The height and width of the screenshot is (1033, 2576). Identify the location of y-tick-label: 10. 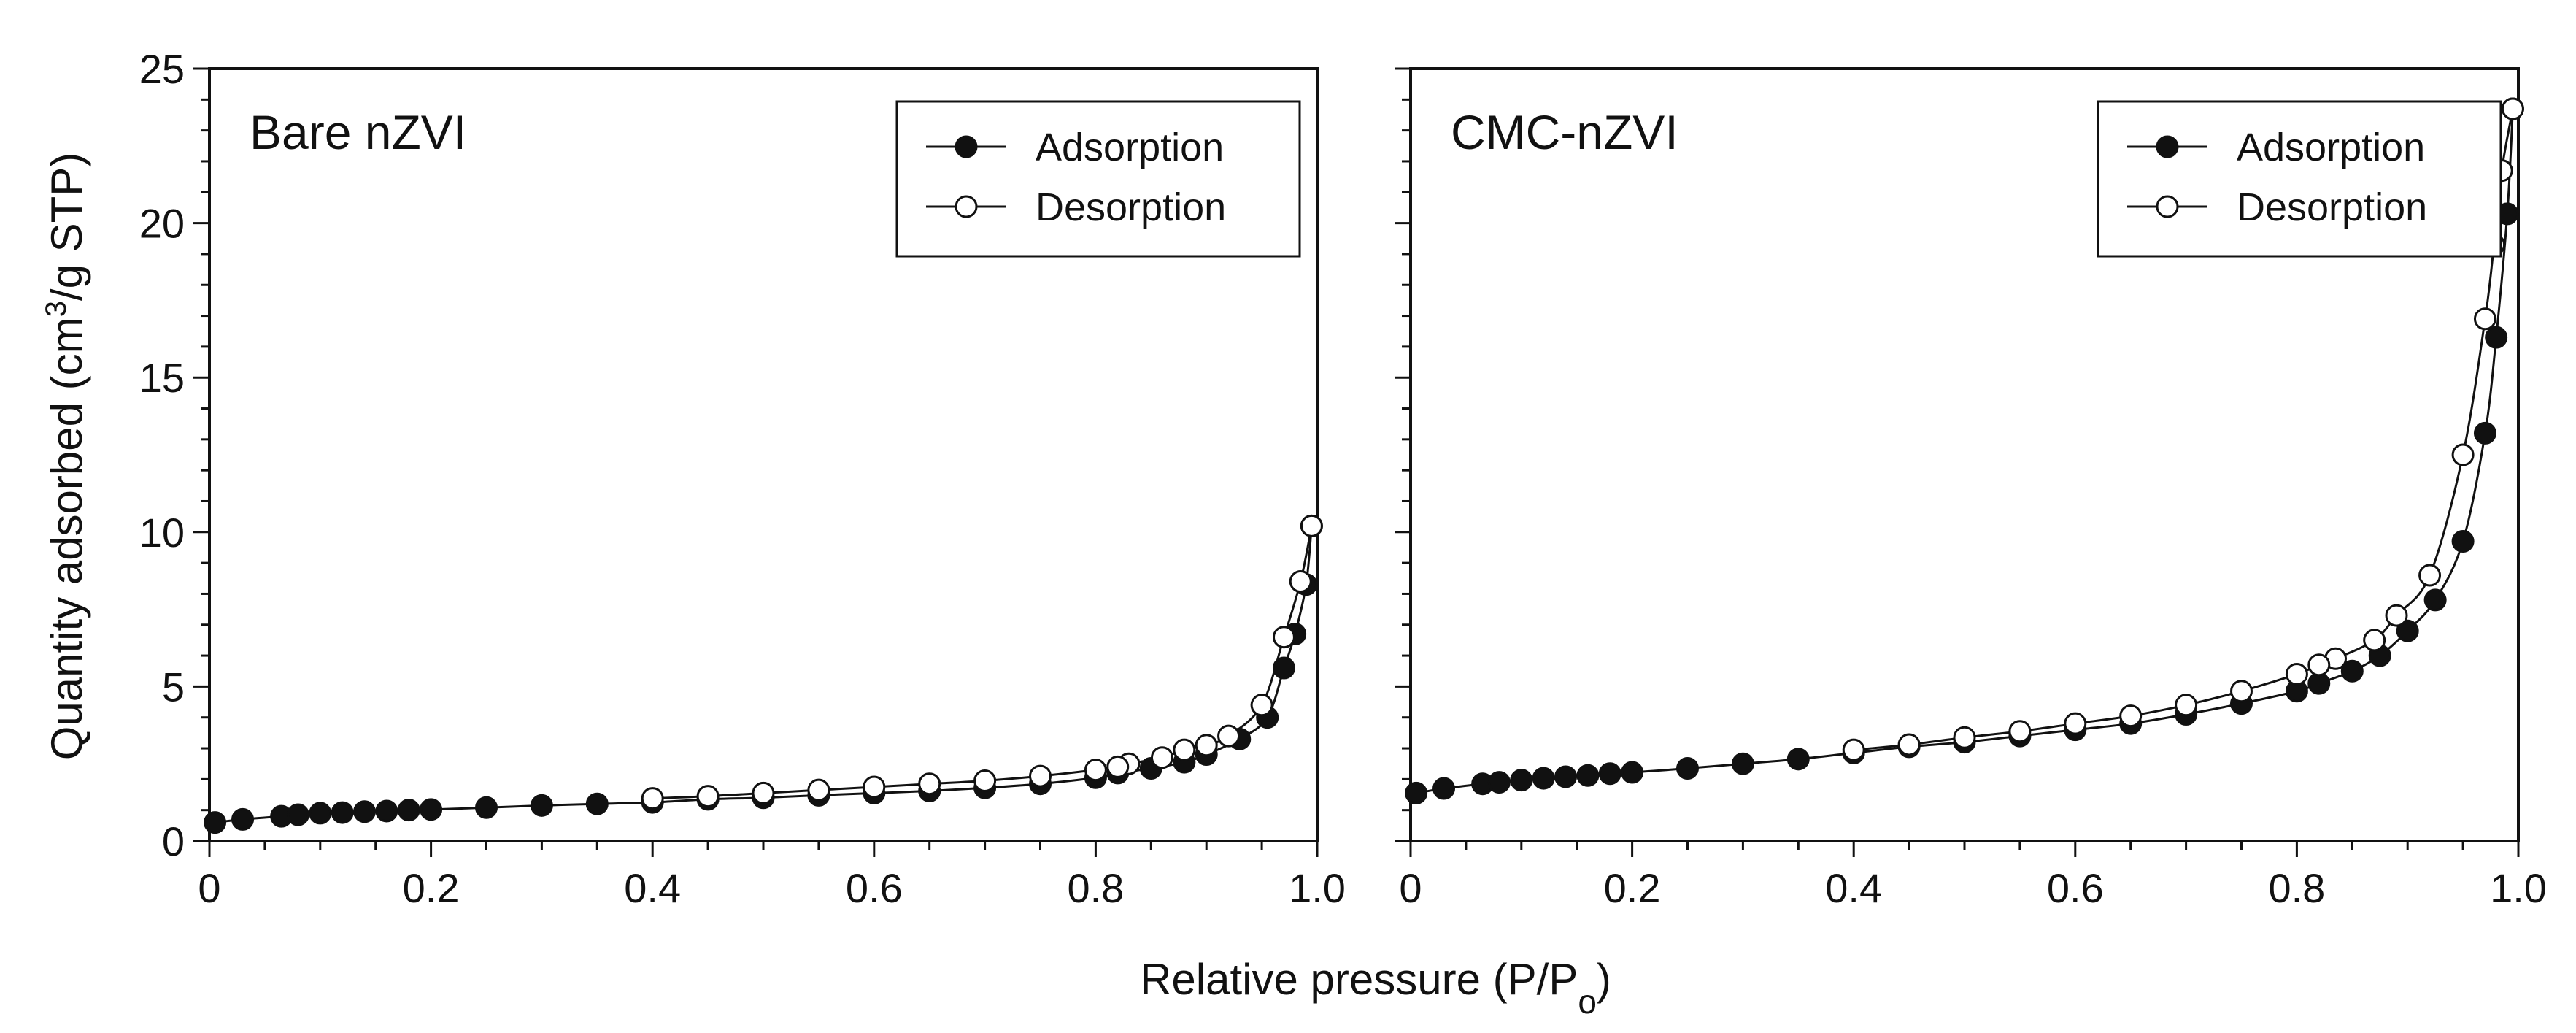
(162, 533).